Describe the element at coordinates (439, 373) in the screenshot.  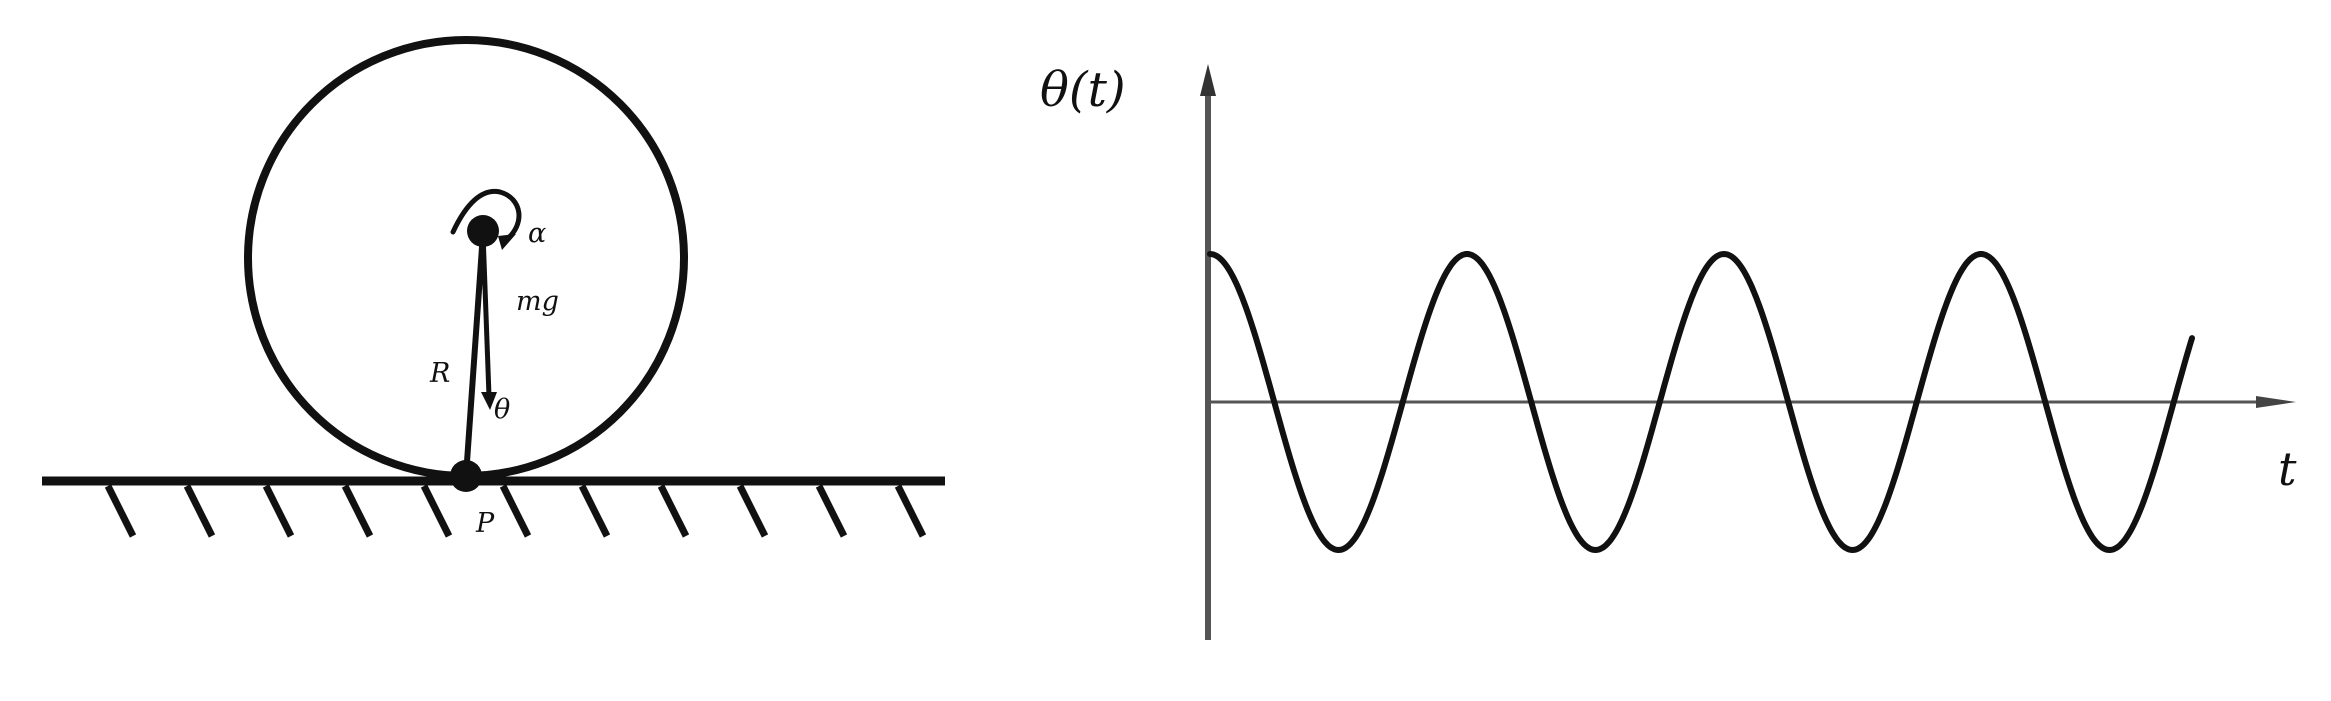
I see `radius-label: R` at that location.